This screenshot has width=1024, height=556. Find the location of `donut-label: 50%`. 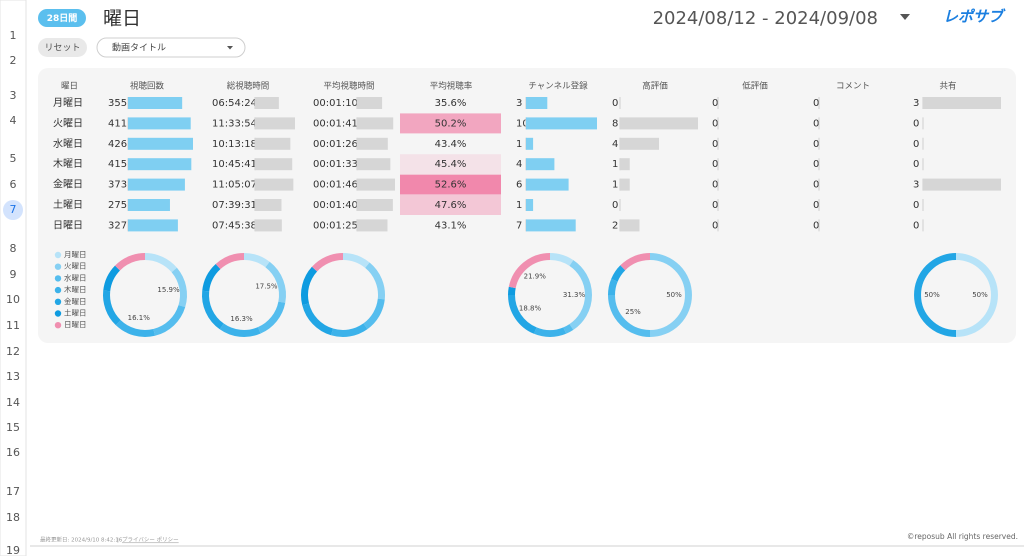

donut-label: 50% is located at coordinates (980, 295).